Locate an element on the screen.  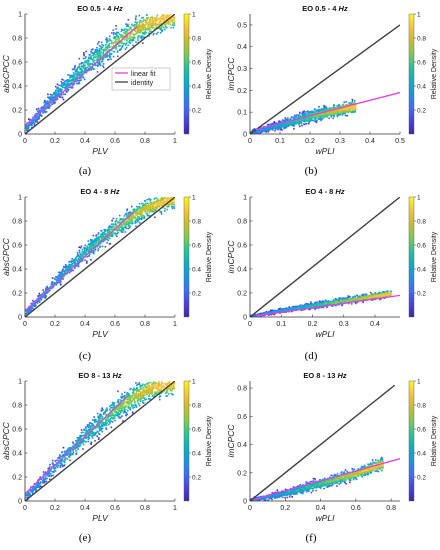
y-axis-label: absCPCC is located at coordinates (6, 256).